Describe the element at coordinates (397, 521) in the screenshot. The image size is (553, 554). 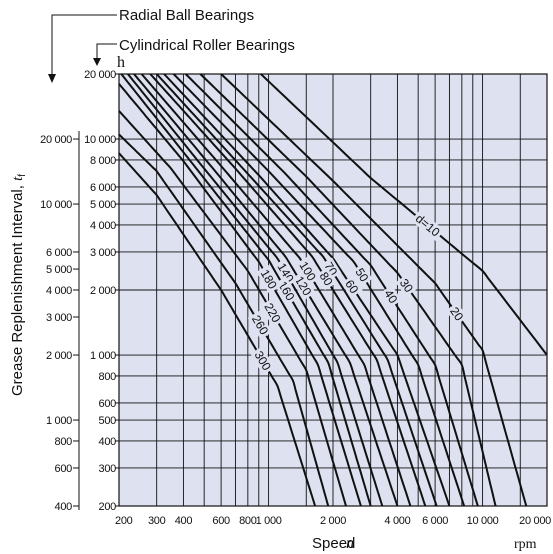
I see `x-tick-label: 4 000` at that location.